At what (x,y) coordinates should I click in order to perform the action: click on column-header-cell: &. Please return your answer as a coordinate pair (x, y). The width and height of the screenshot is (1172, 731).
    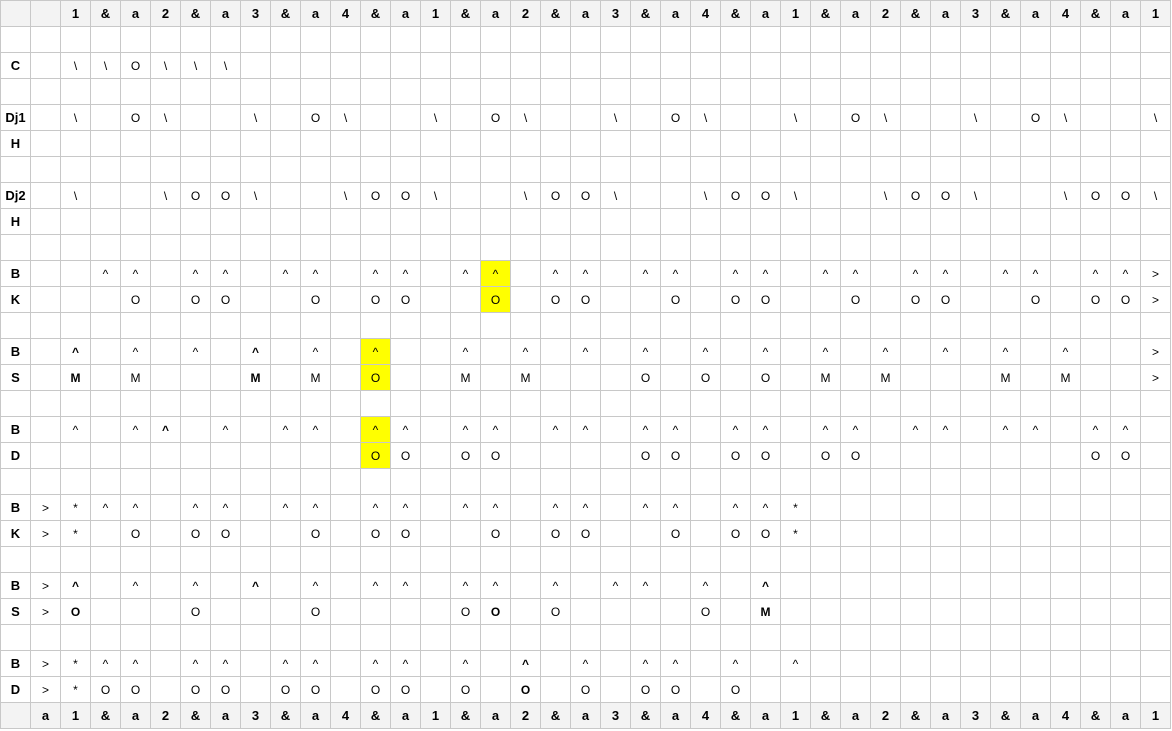
    Looking at the image, I should click on (195, 13).